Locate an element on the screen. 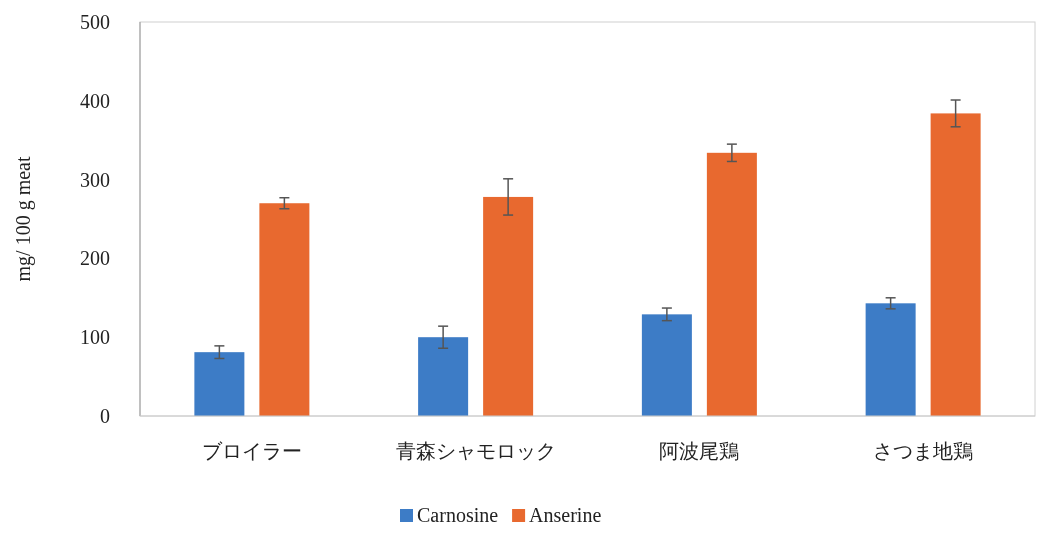  y-tick-label: 100 is located at coordinates (95, 337).